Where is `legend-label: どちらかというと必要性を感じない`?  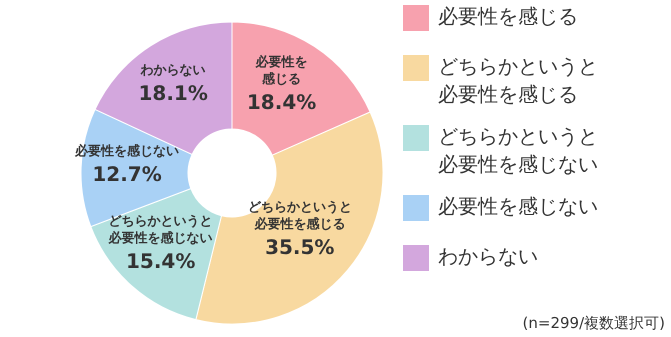 legend-label: どちらかというと必要性を感じない is located at coordinates (518, 150).